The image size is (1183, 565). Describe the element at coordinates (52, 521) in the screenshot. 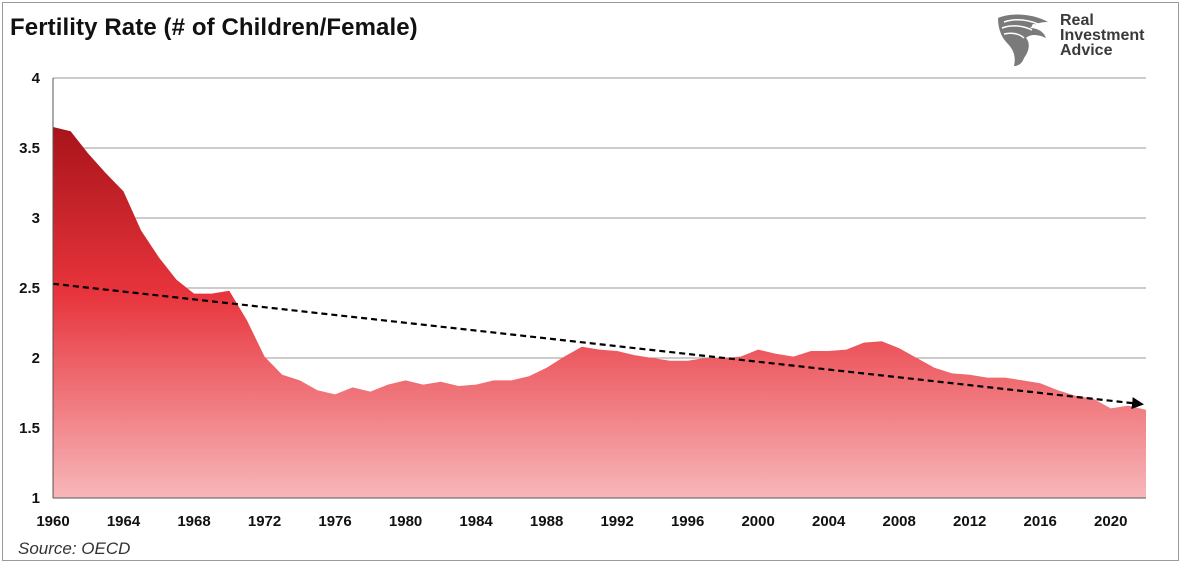

I see `x-tick-label: 1960` at that location.